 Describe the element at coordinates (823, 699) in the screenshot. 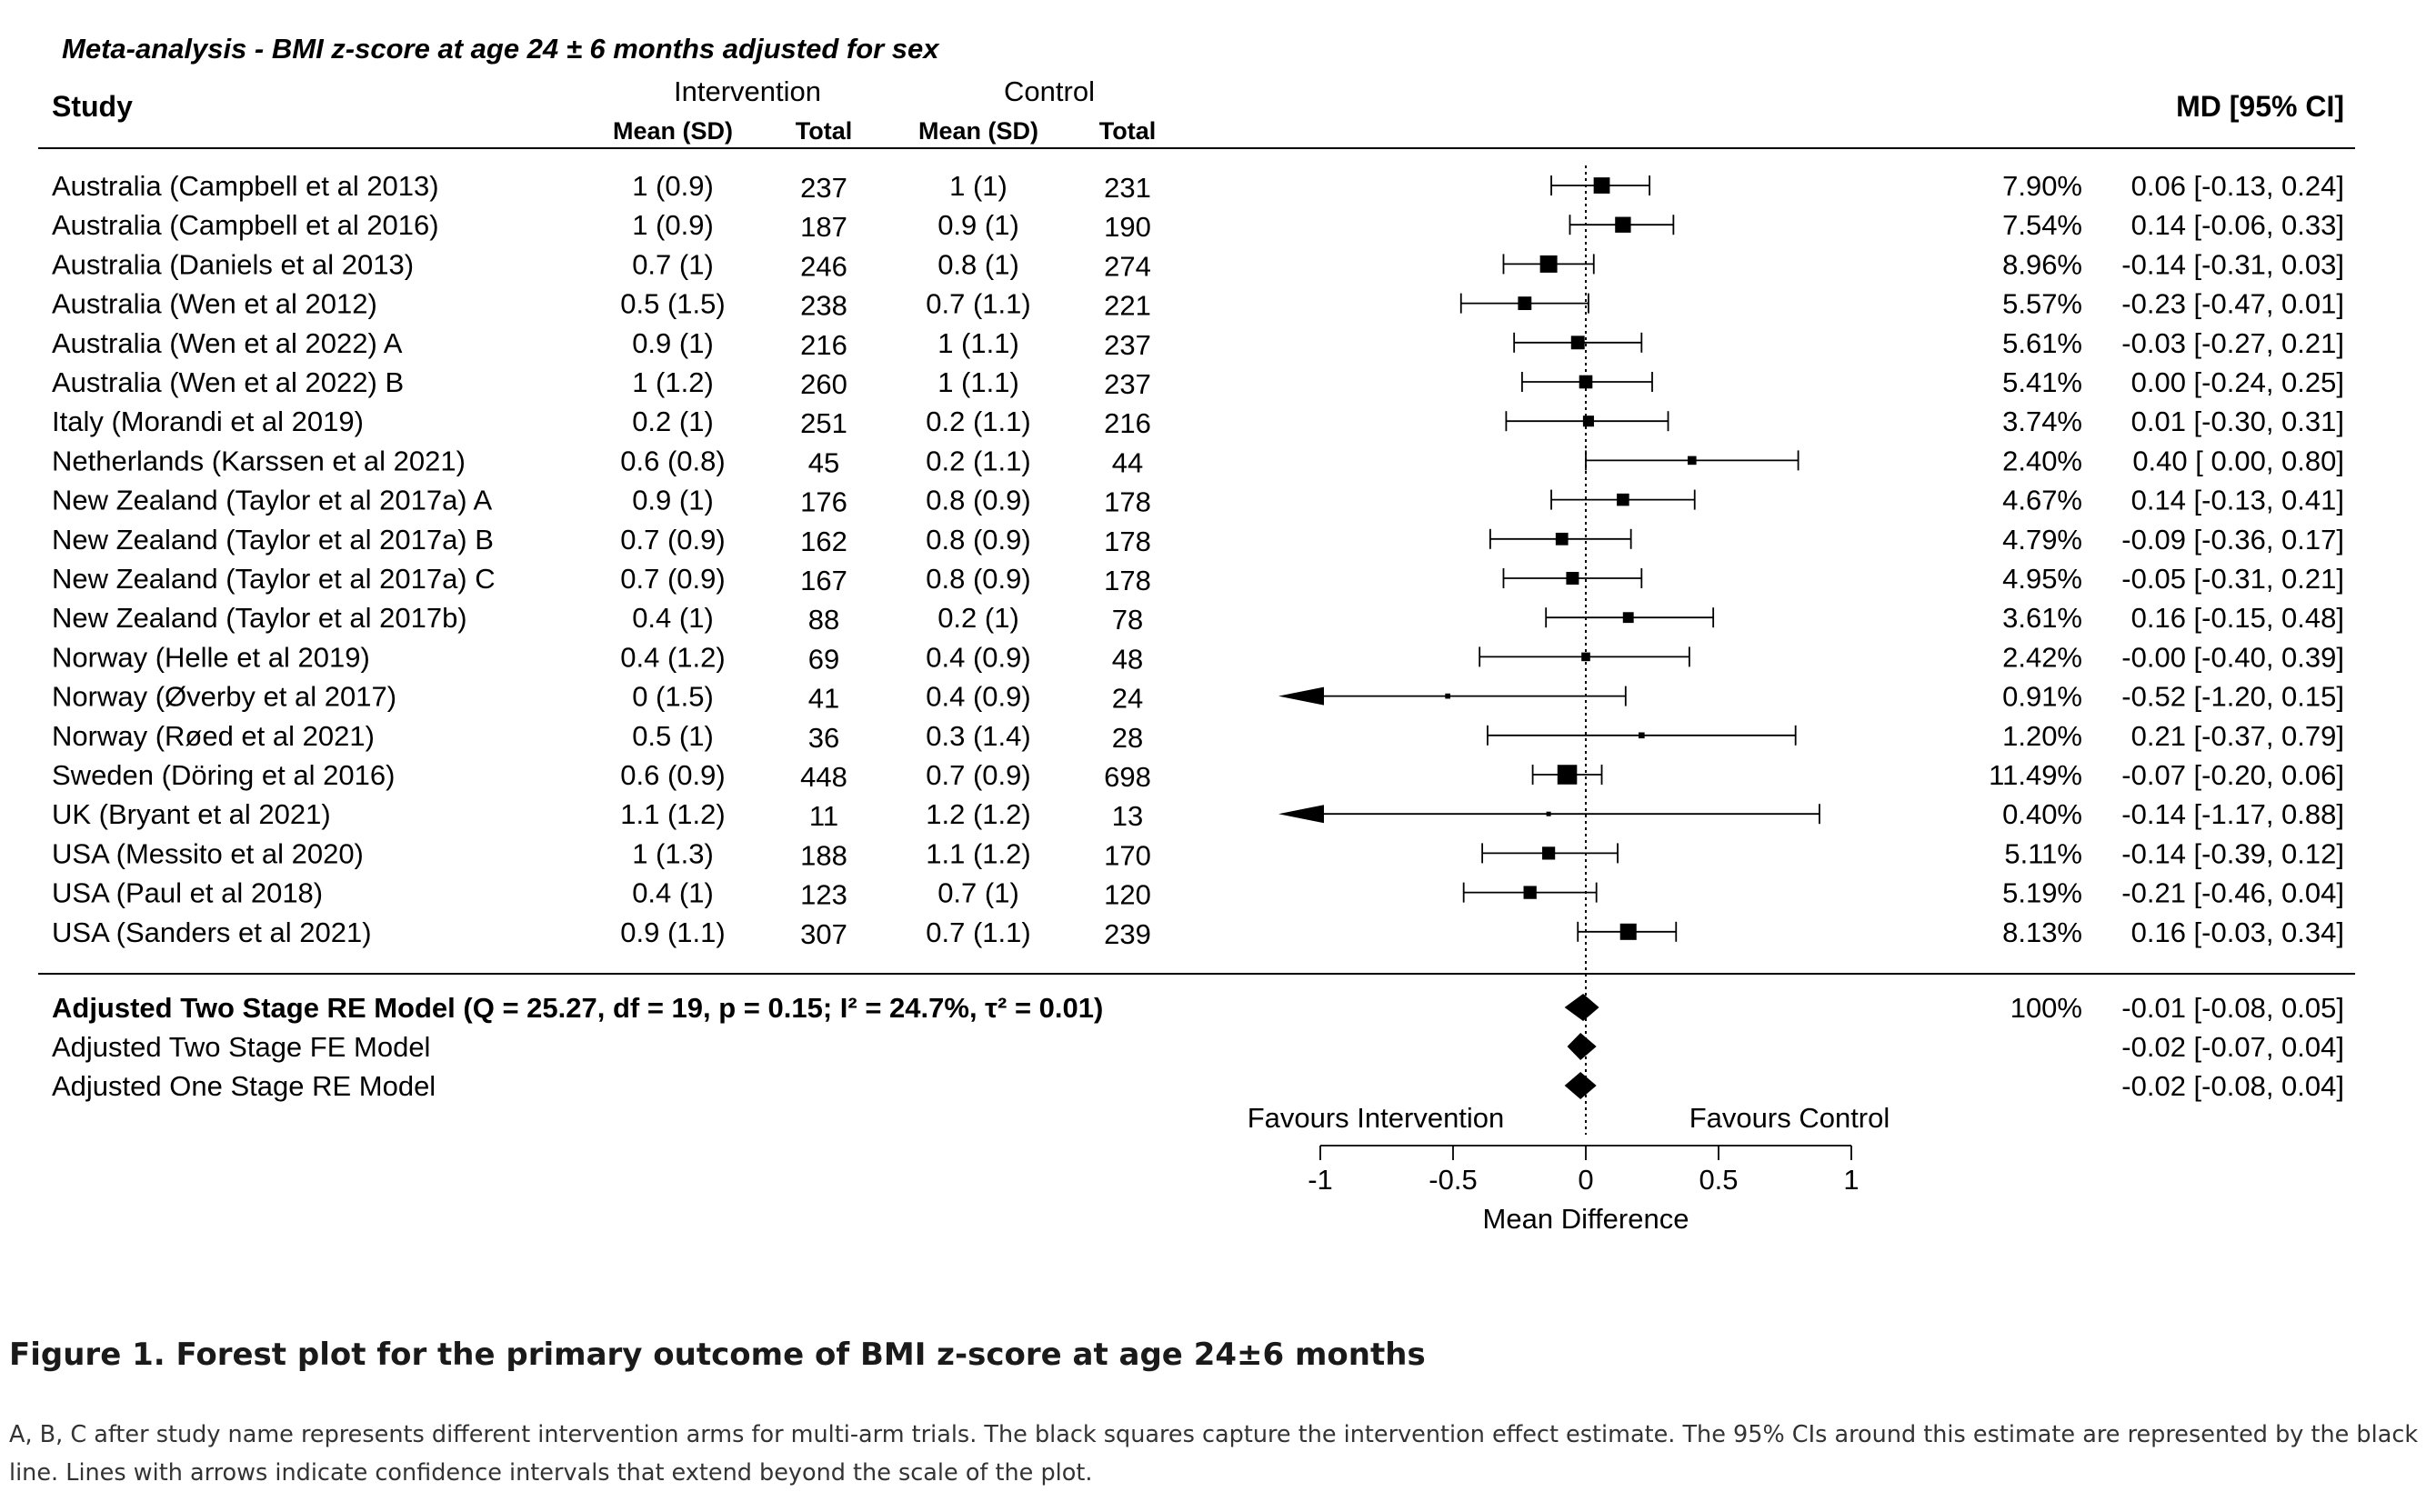

I see `intervention-total: 41` at that location.